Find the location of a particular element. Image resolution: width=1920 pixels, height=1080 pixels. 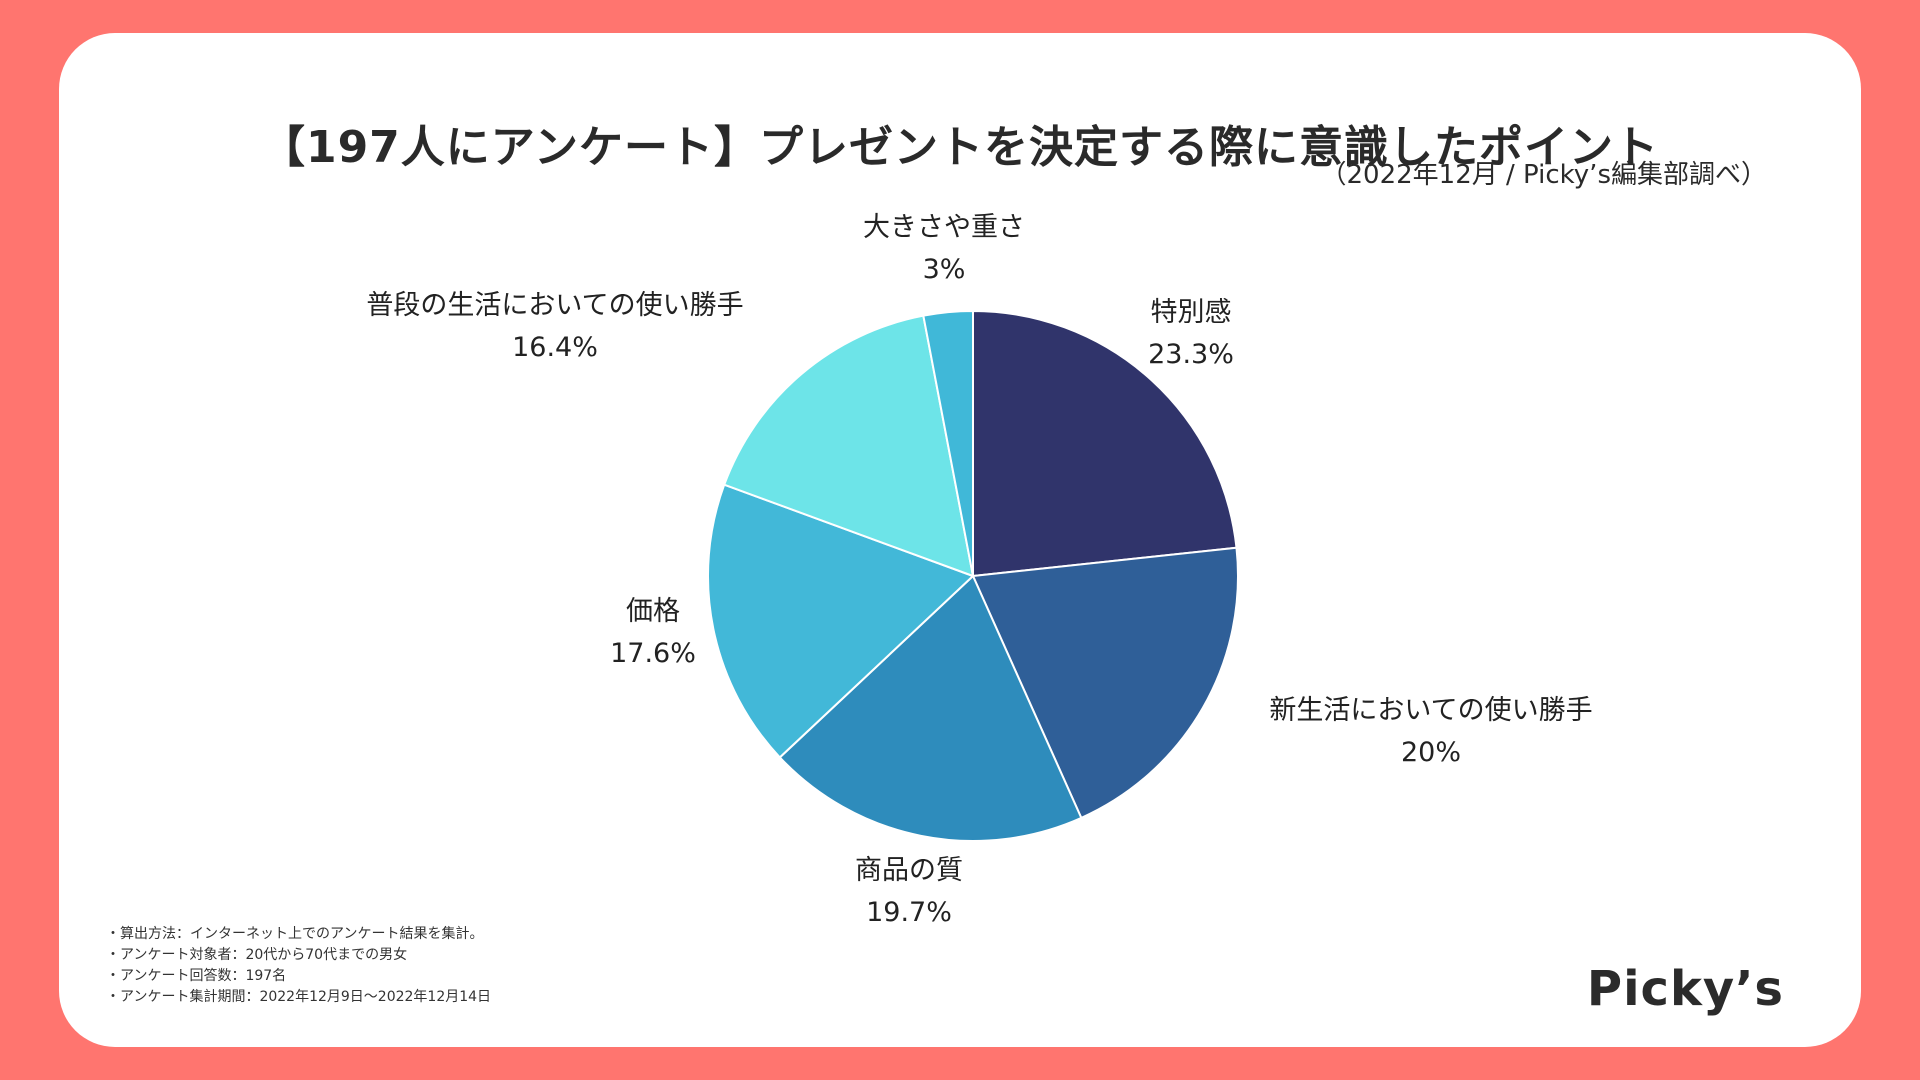

slice-label-1: 特別感 is located at coordinates (1191, 312).